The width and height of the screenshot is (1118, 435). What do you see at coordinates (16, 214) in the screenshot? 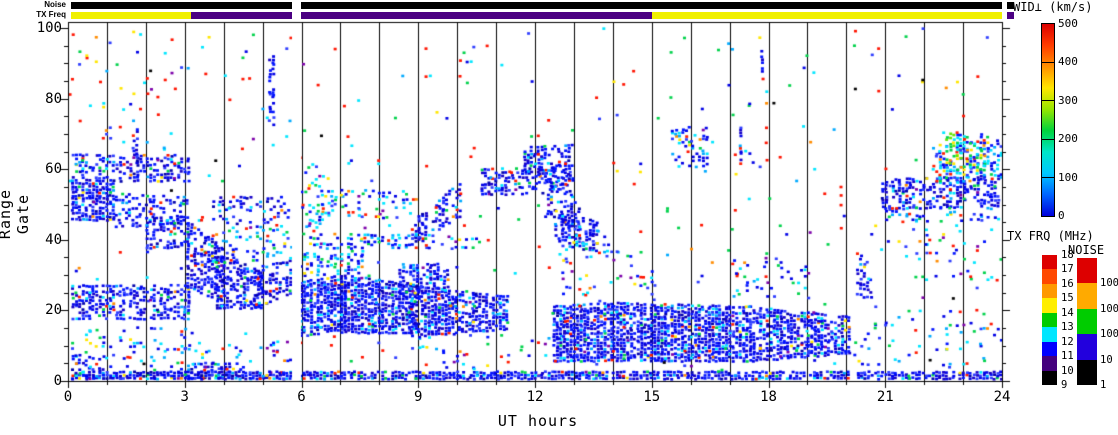
I see `y-axis-title: Range Gate` at bounding box center [16, 214].